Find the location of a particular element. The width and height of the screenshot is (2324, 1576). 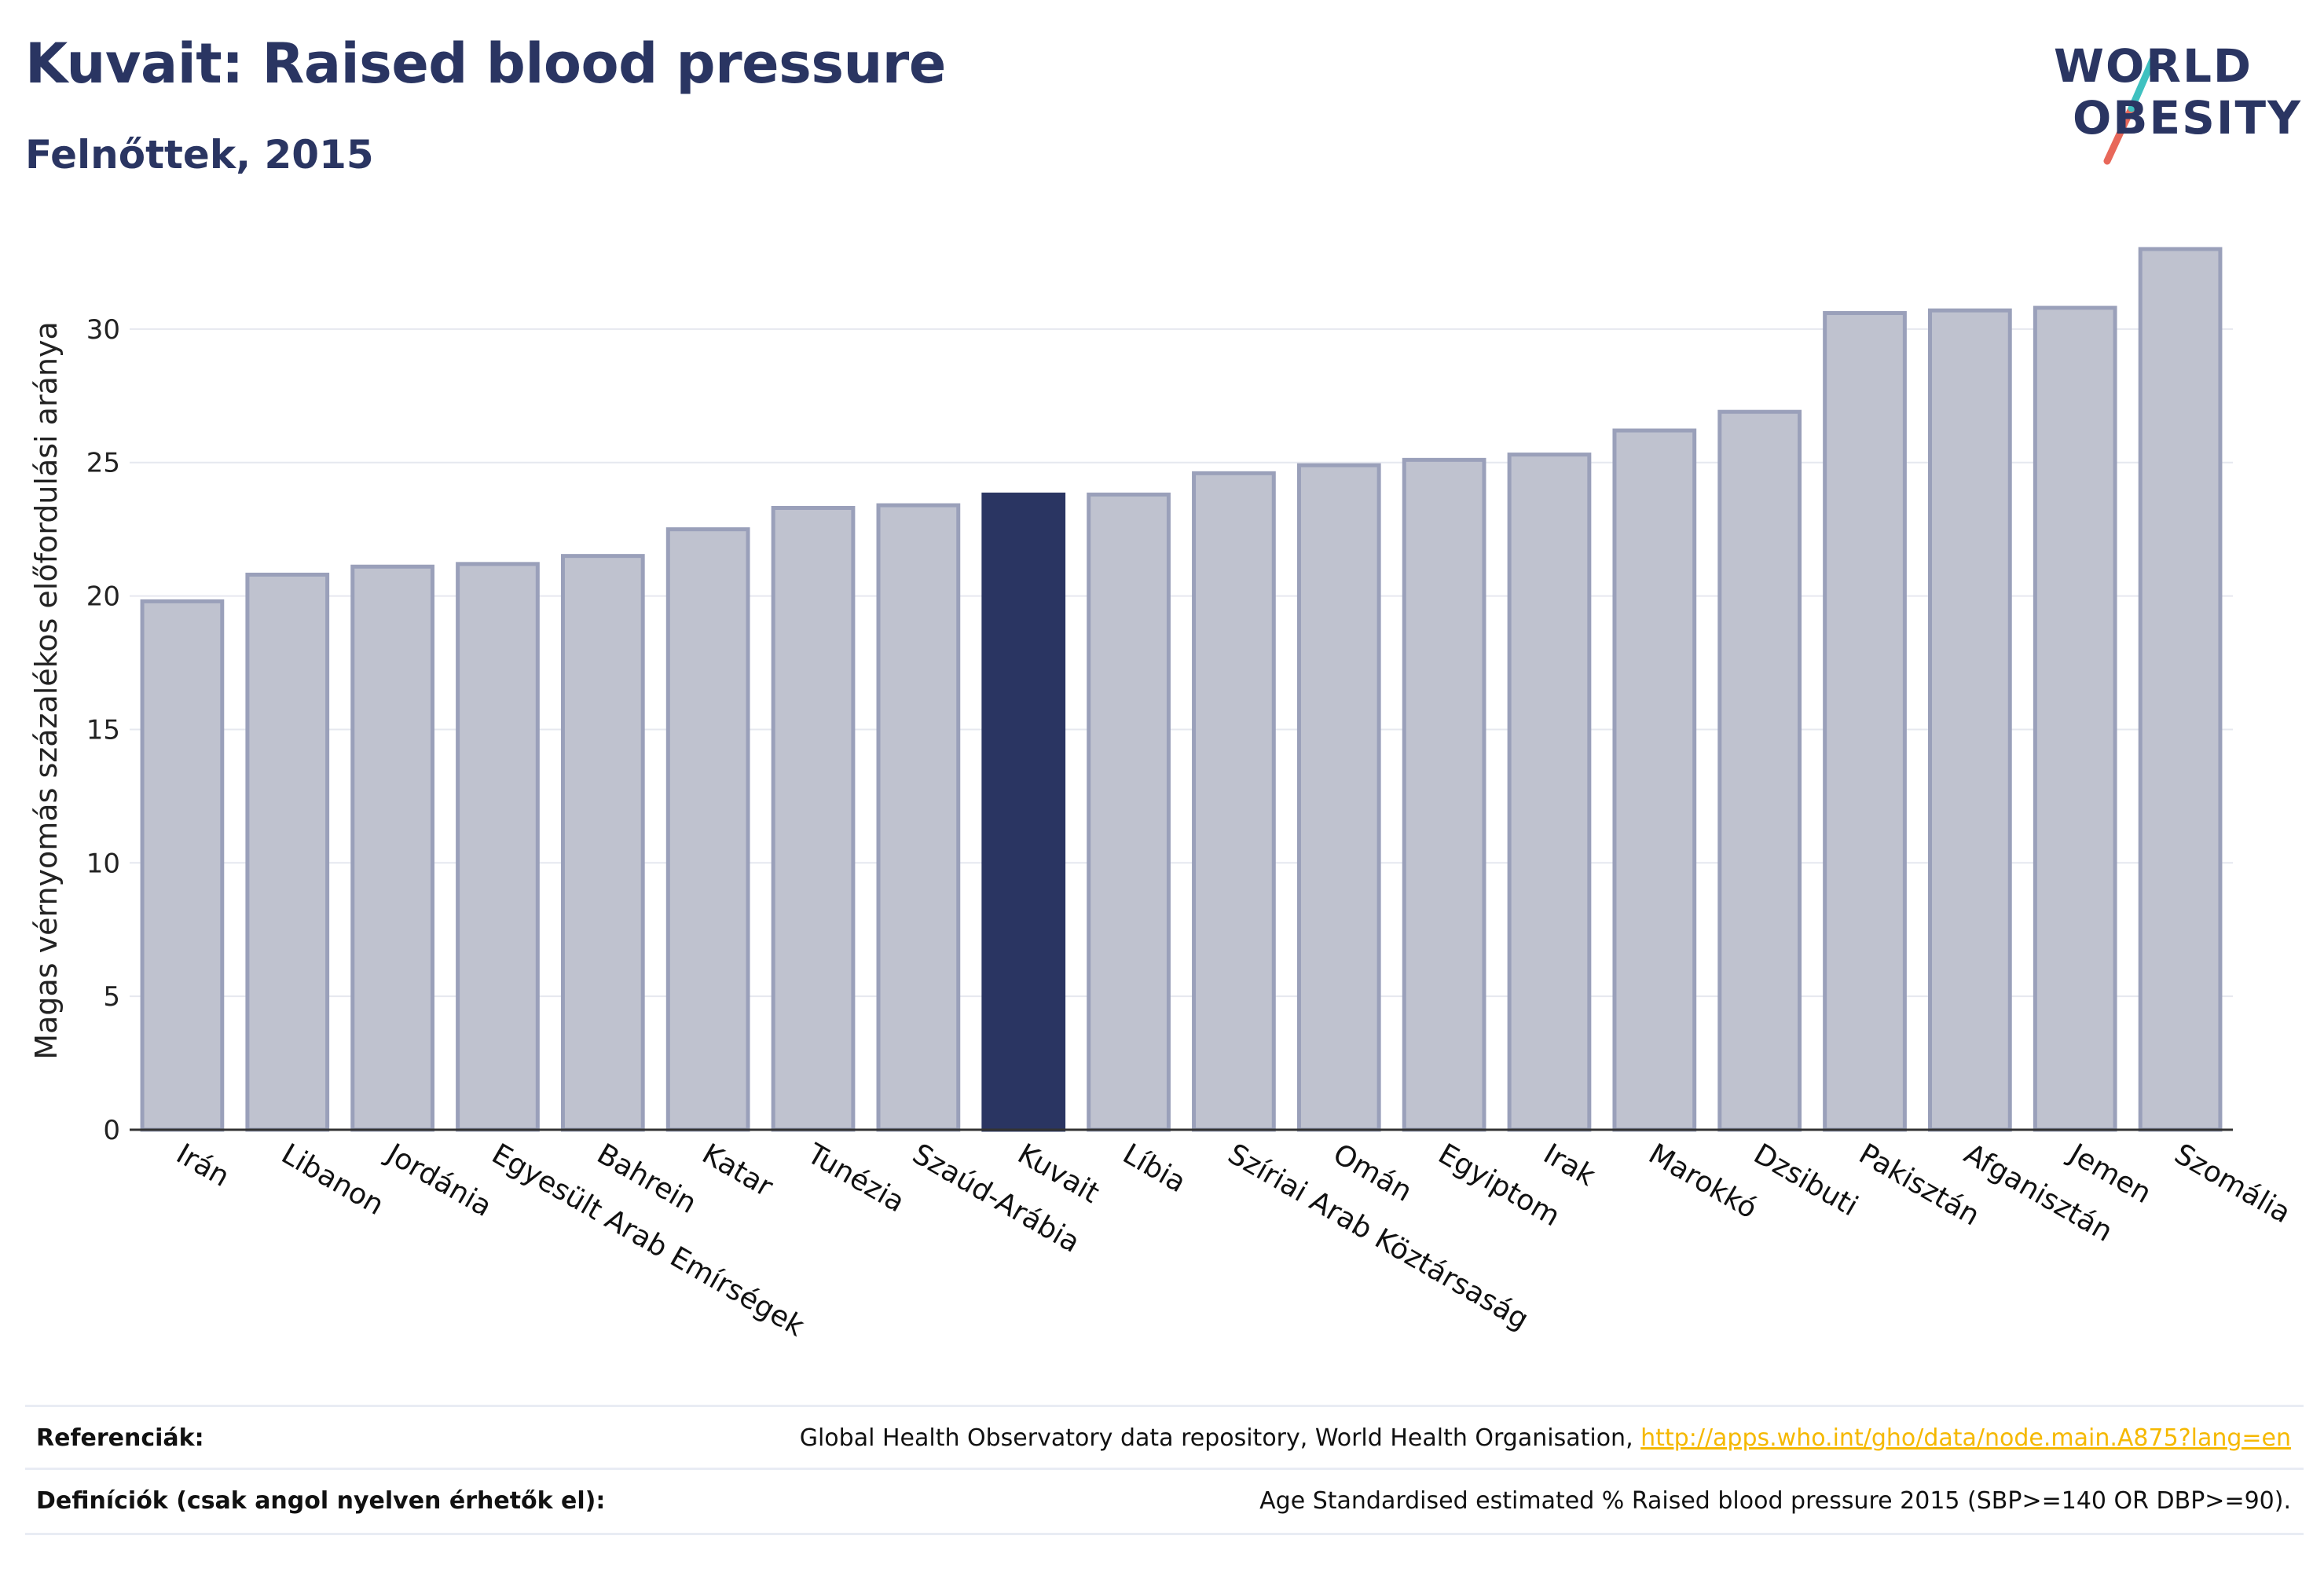

x-tick-label: Tunézia is located at coordinates (856, 1178).